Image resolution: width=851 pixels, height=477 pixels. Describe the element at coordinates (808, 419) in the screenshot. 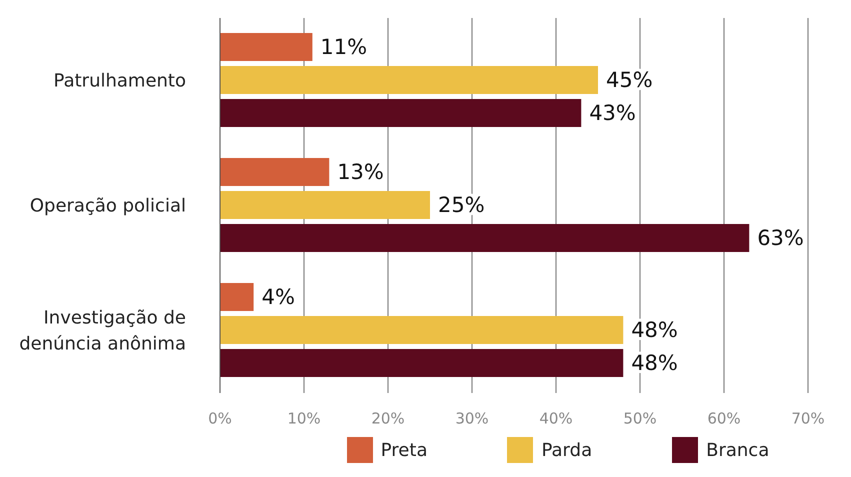

I see `x-tick-label: 70%` at that location.